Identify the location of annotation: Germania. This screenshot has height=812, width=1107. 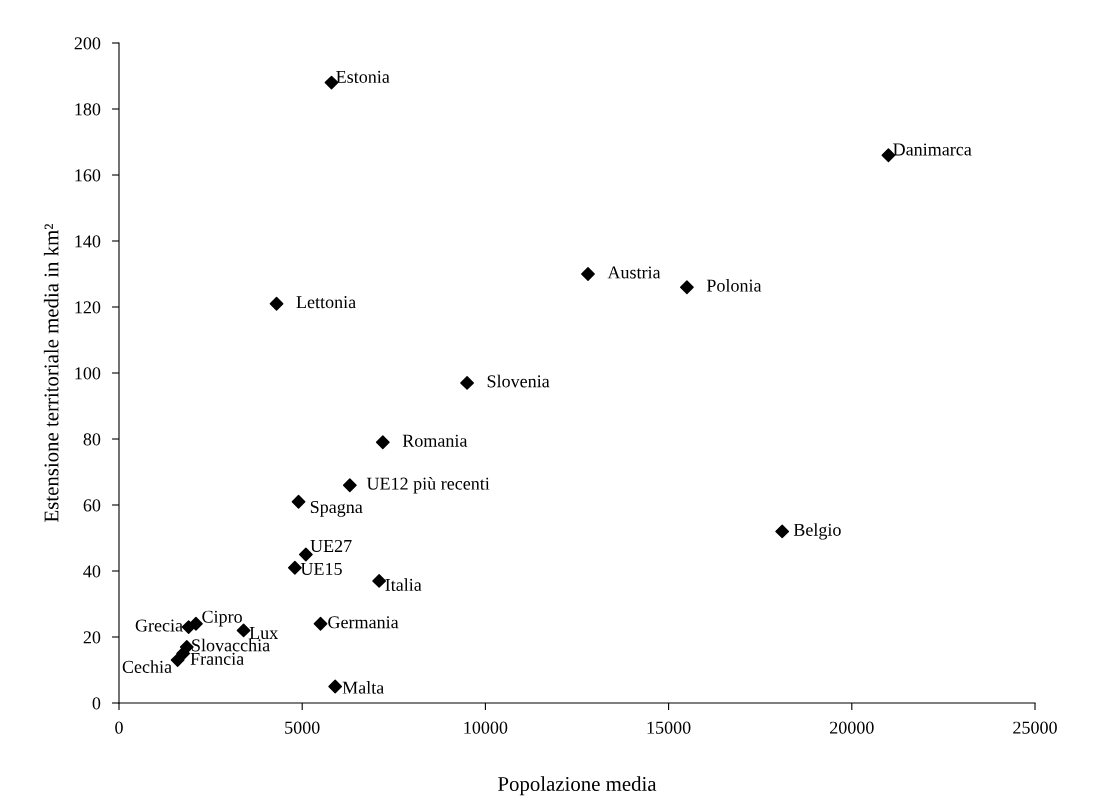
(363, 622).